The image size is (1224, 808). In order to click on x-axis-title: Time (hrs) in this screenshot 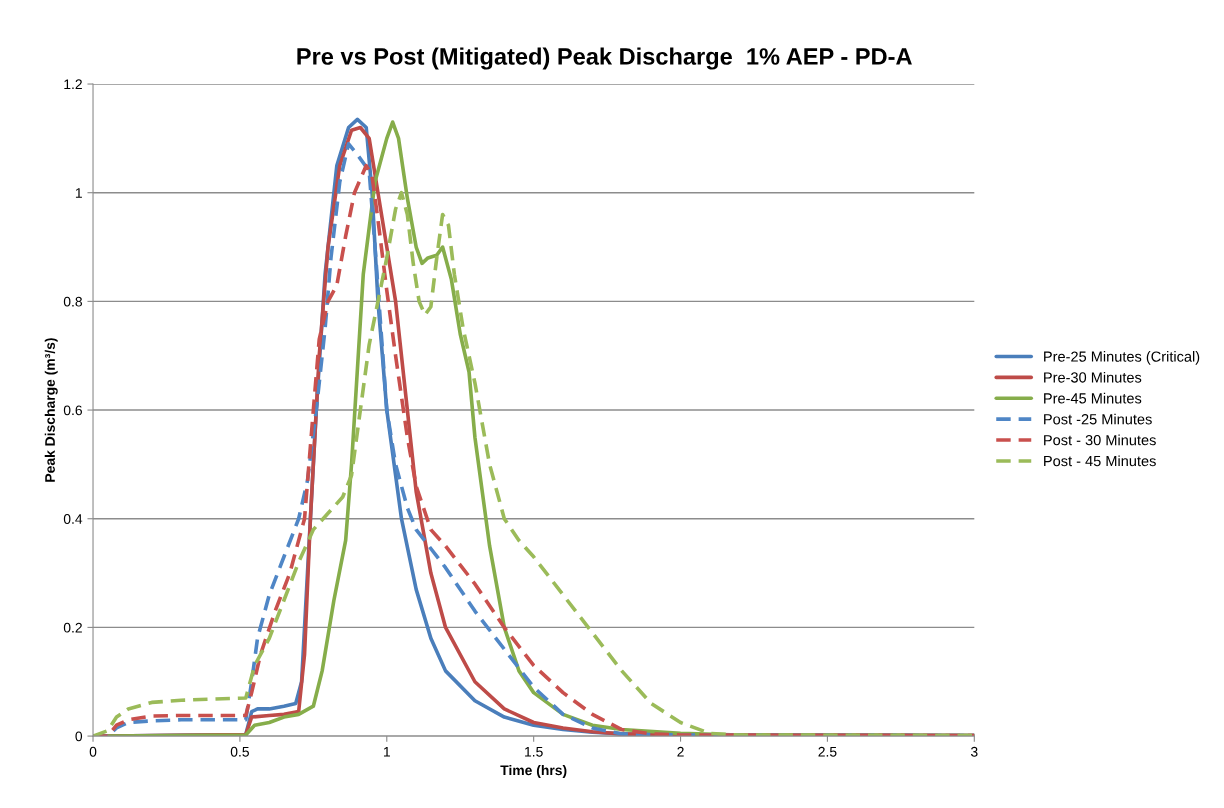, I will do `click(533, 771)`.